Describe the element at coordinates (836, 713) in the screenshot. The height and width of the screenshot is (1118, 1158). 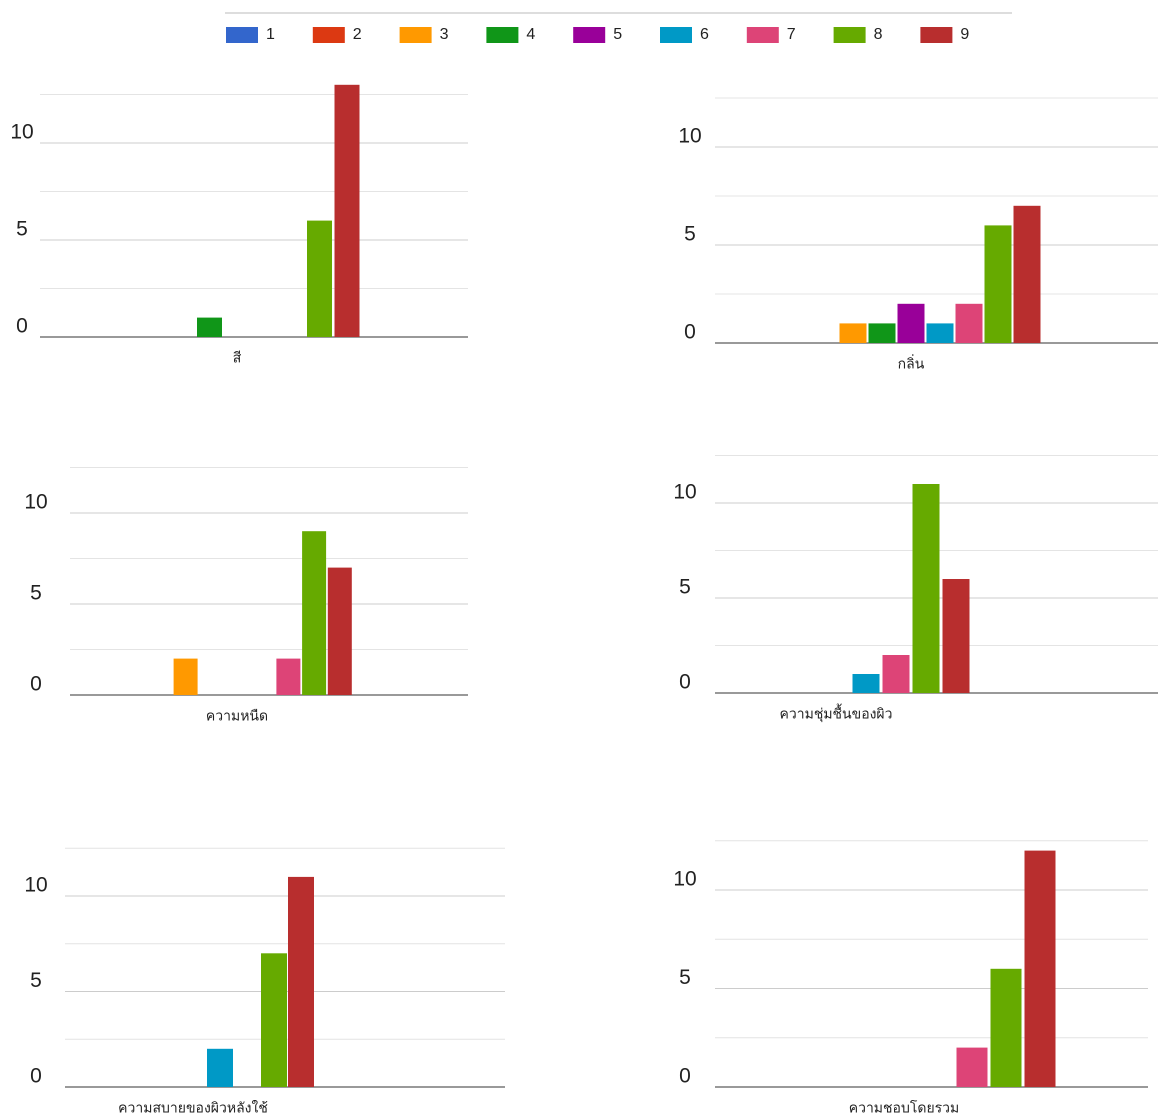
I see `x-tick-label: ความชุ่มชื้นของผิว` at that location.